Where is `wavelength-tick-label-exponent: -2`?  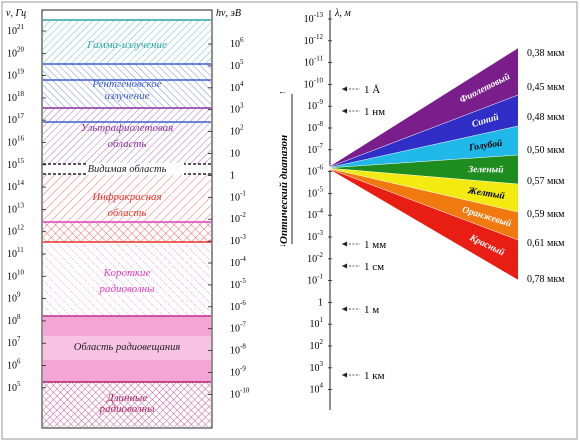 wavelength-tick-label-exponent: -2 is located at coordinates (320, 255).